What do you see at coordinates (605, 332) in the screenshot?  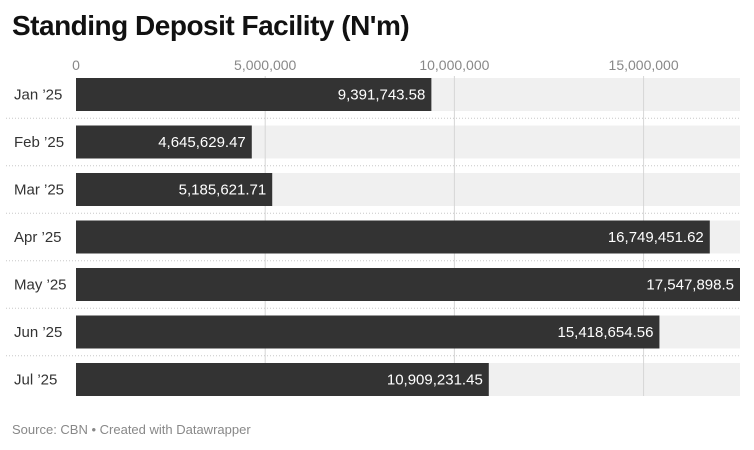 I see `bar-value-label: 15,418,654.56` at bounding box center [605, 332].